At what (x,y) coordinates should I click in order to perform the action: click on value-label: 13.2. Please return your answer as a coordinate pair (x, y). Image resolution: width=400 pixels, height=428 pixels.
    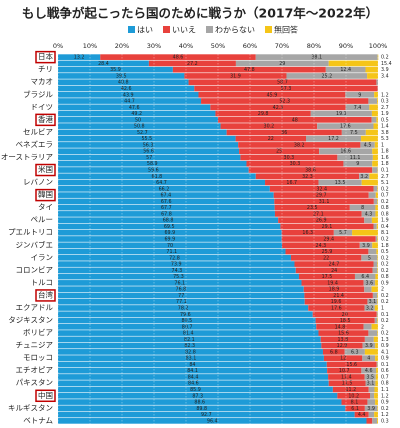
    Looking at the image, I should click on (79, 58).